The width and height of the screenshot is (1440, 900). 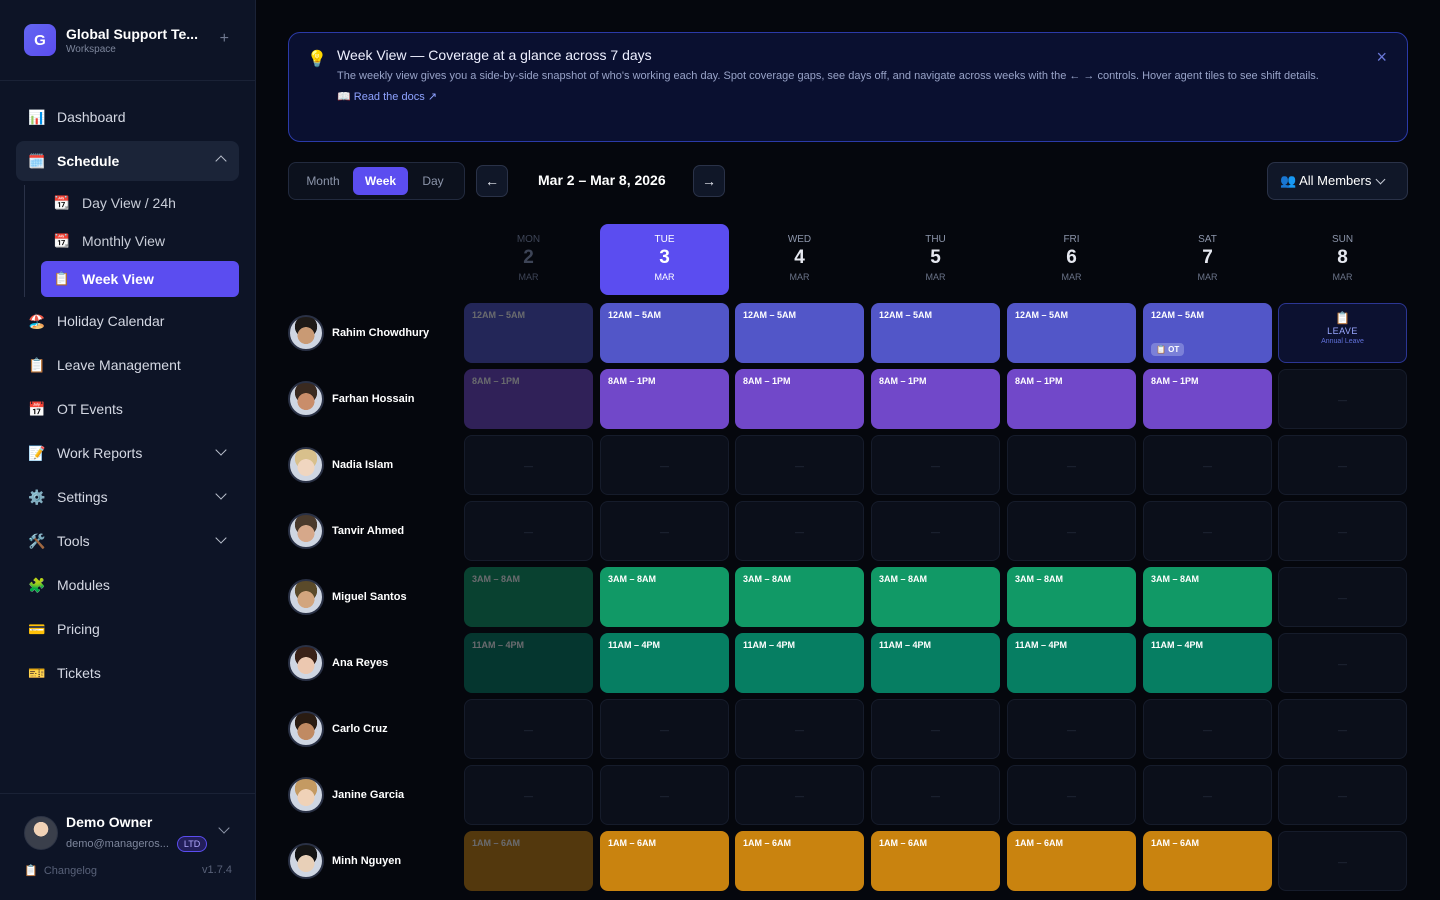 I want to click on day-header-sat: SAT 7 MAR, so click(x=1207, y=259).